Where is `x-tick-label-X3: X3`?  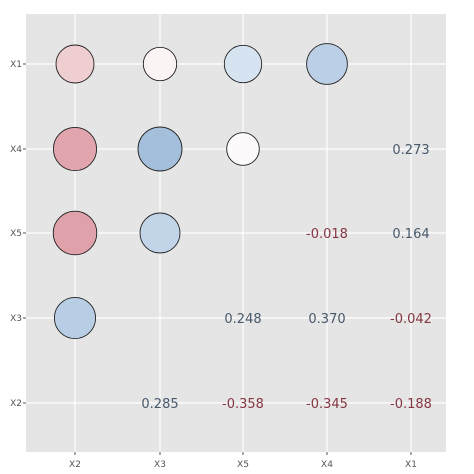
x-tick-label-X3: X3 is located at coordinates (160, 465).